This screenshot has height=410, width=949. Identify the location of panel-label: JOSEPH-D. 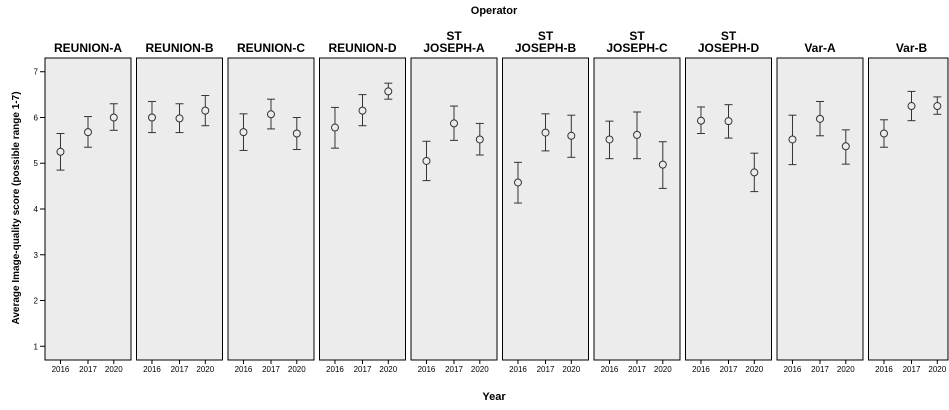
(729, 48).